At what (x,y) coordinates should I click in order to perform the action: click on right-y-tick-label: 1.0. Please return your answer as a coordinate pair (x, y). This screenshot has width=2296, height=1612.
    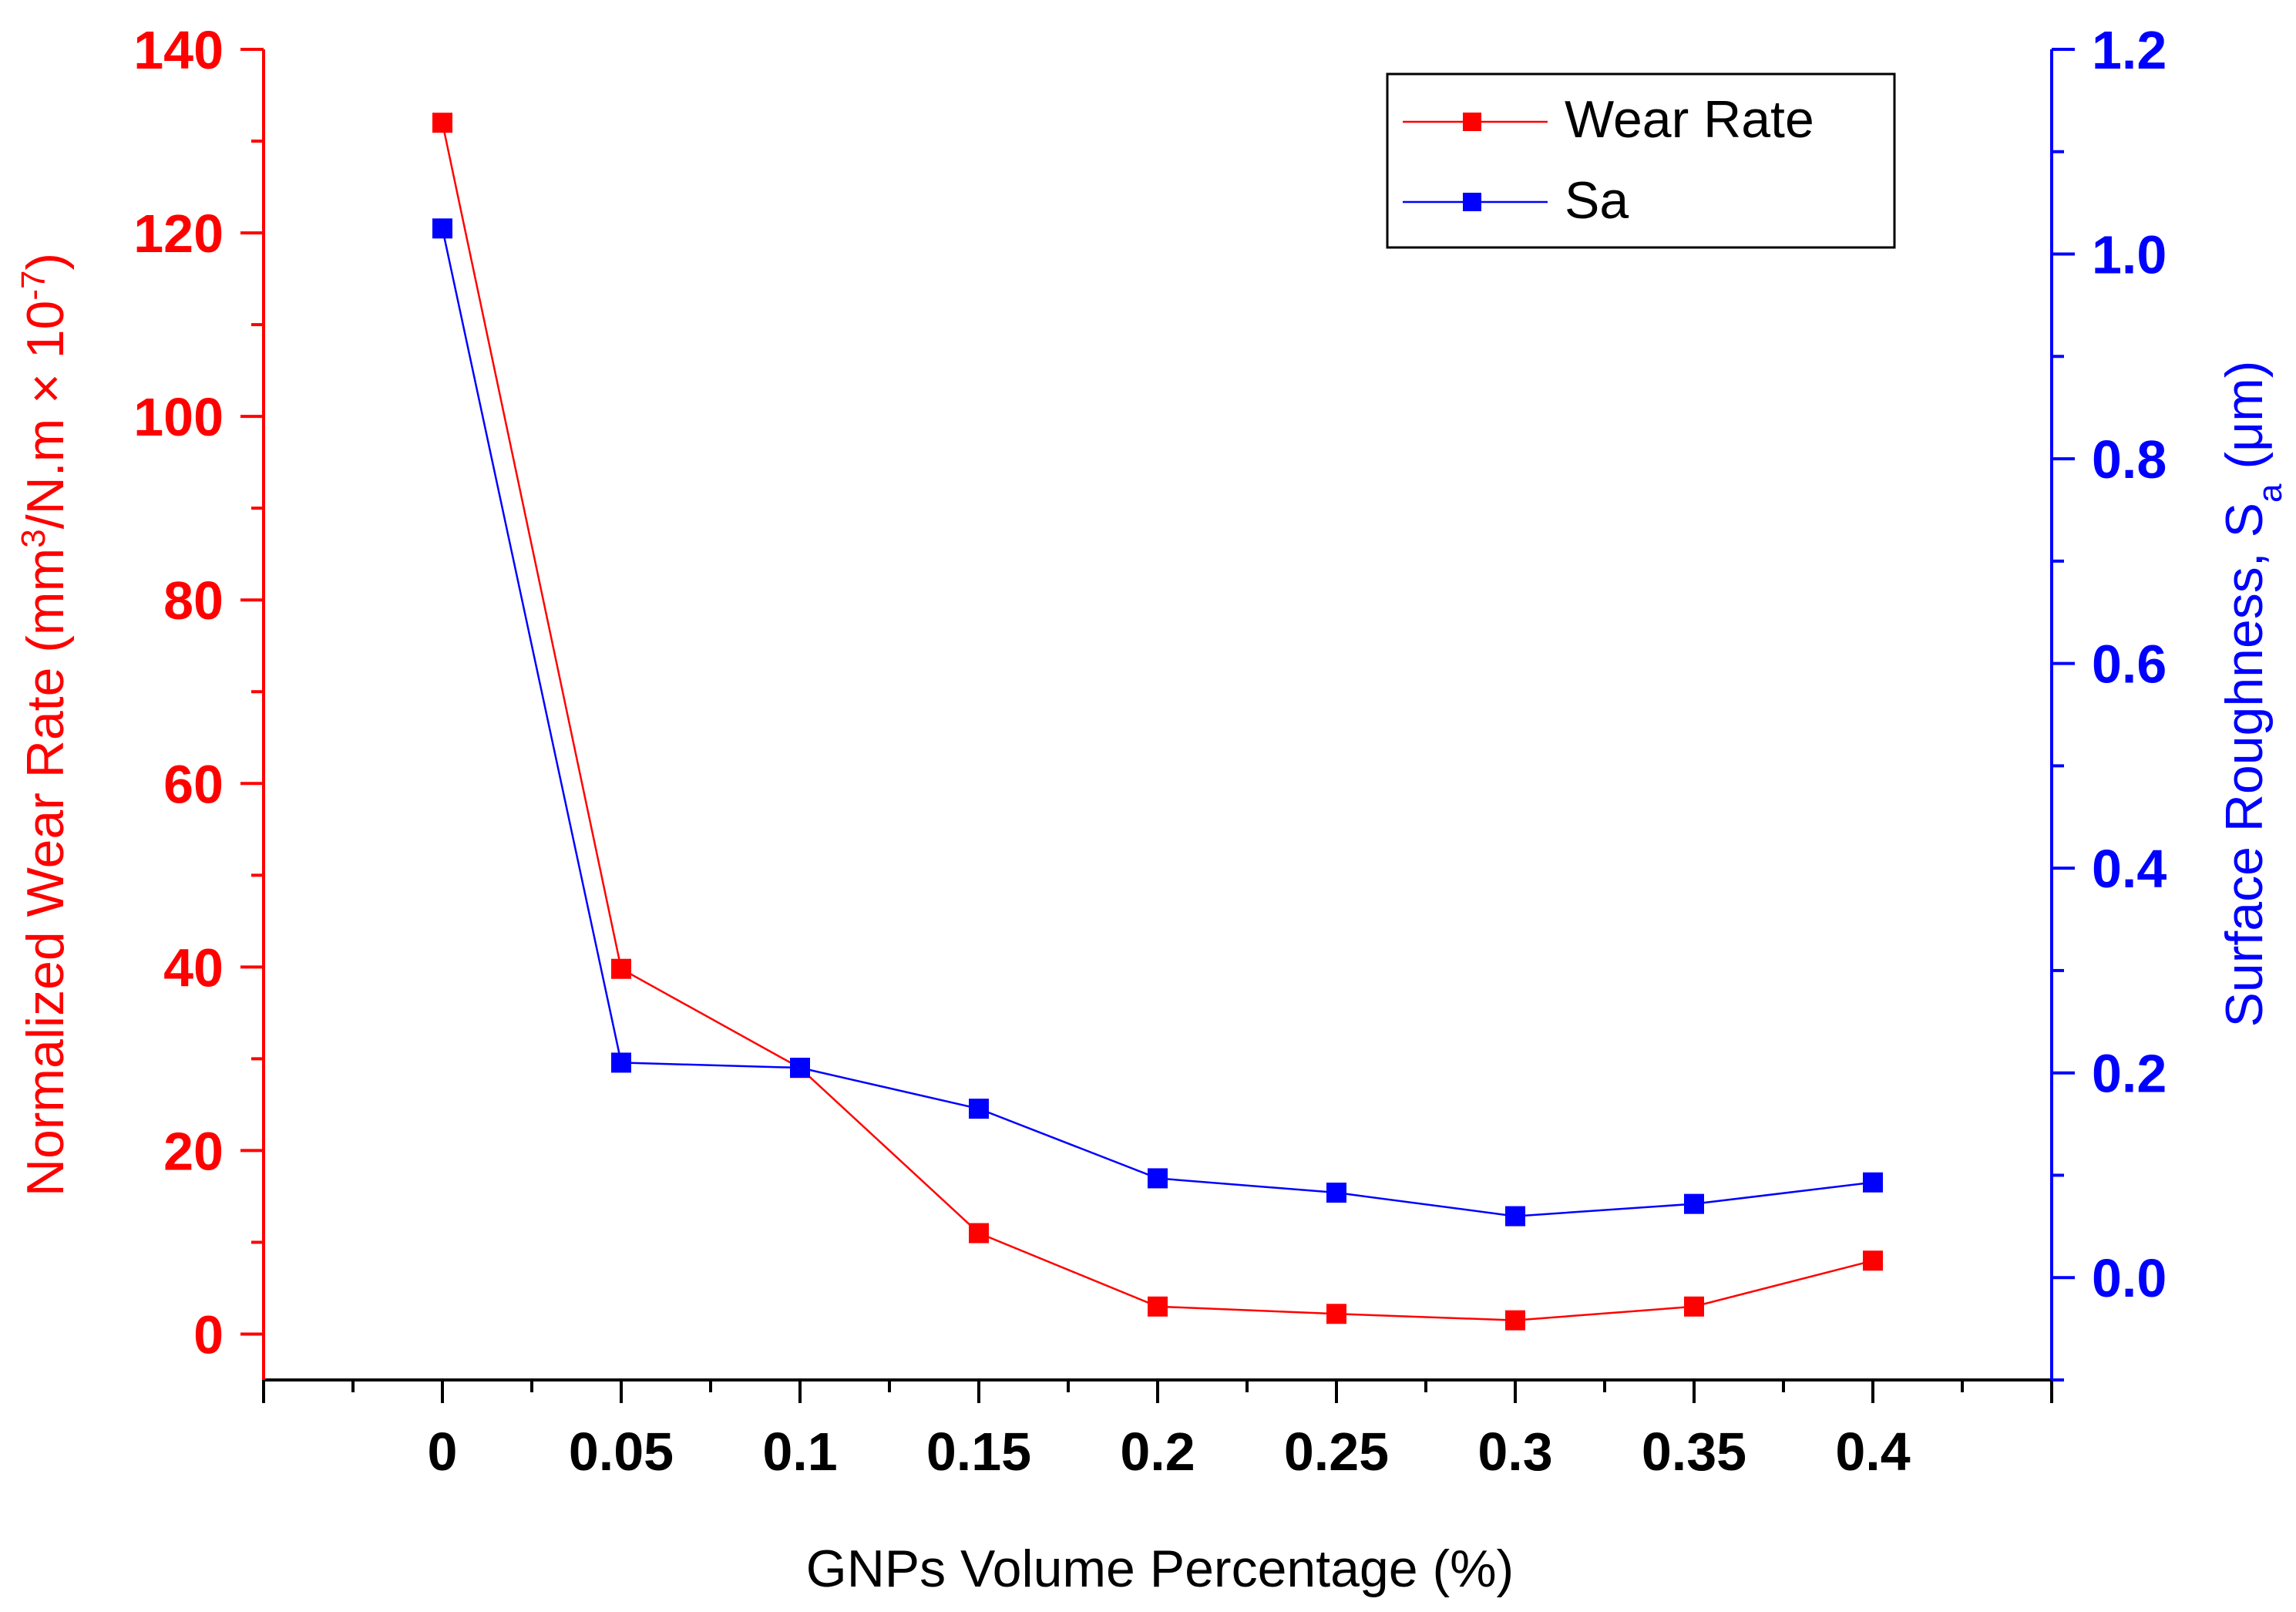
    Looking at the image, I should click on (2129, 255).